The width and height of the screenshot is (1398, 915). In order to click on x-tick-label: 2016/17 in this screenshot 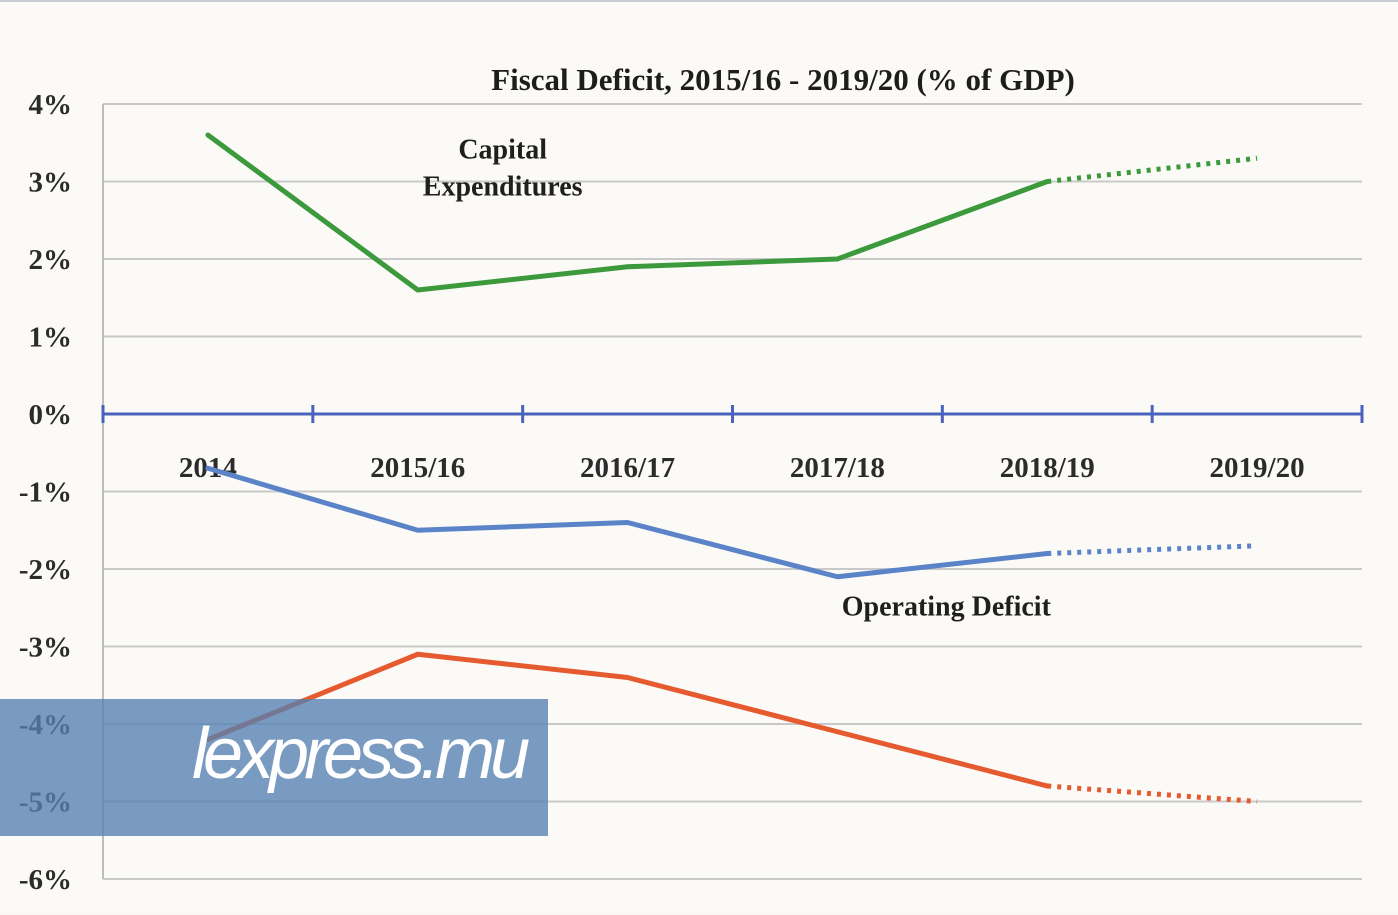, I will do `click(627, 468)`.